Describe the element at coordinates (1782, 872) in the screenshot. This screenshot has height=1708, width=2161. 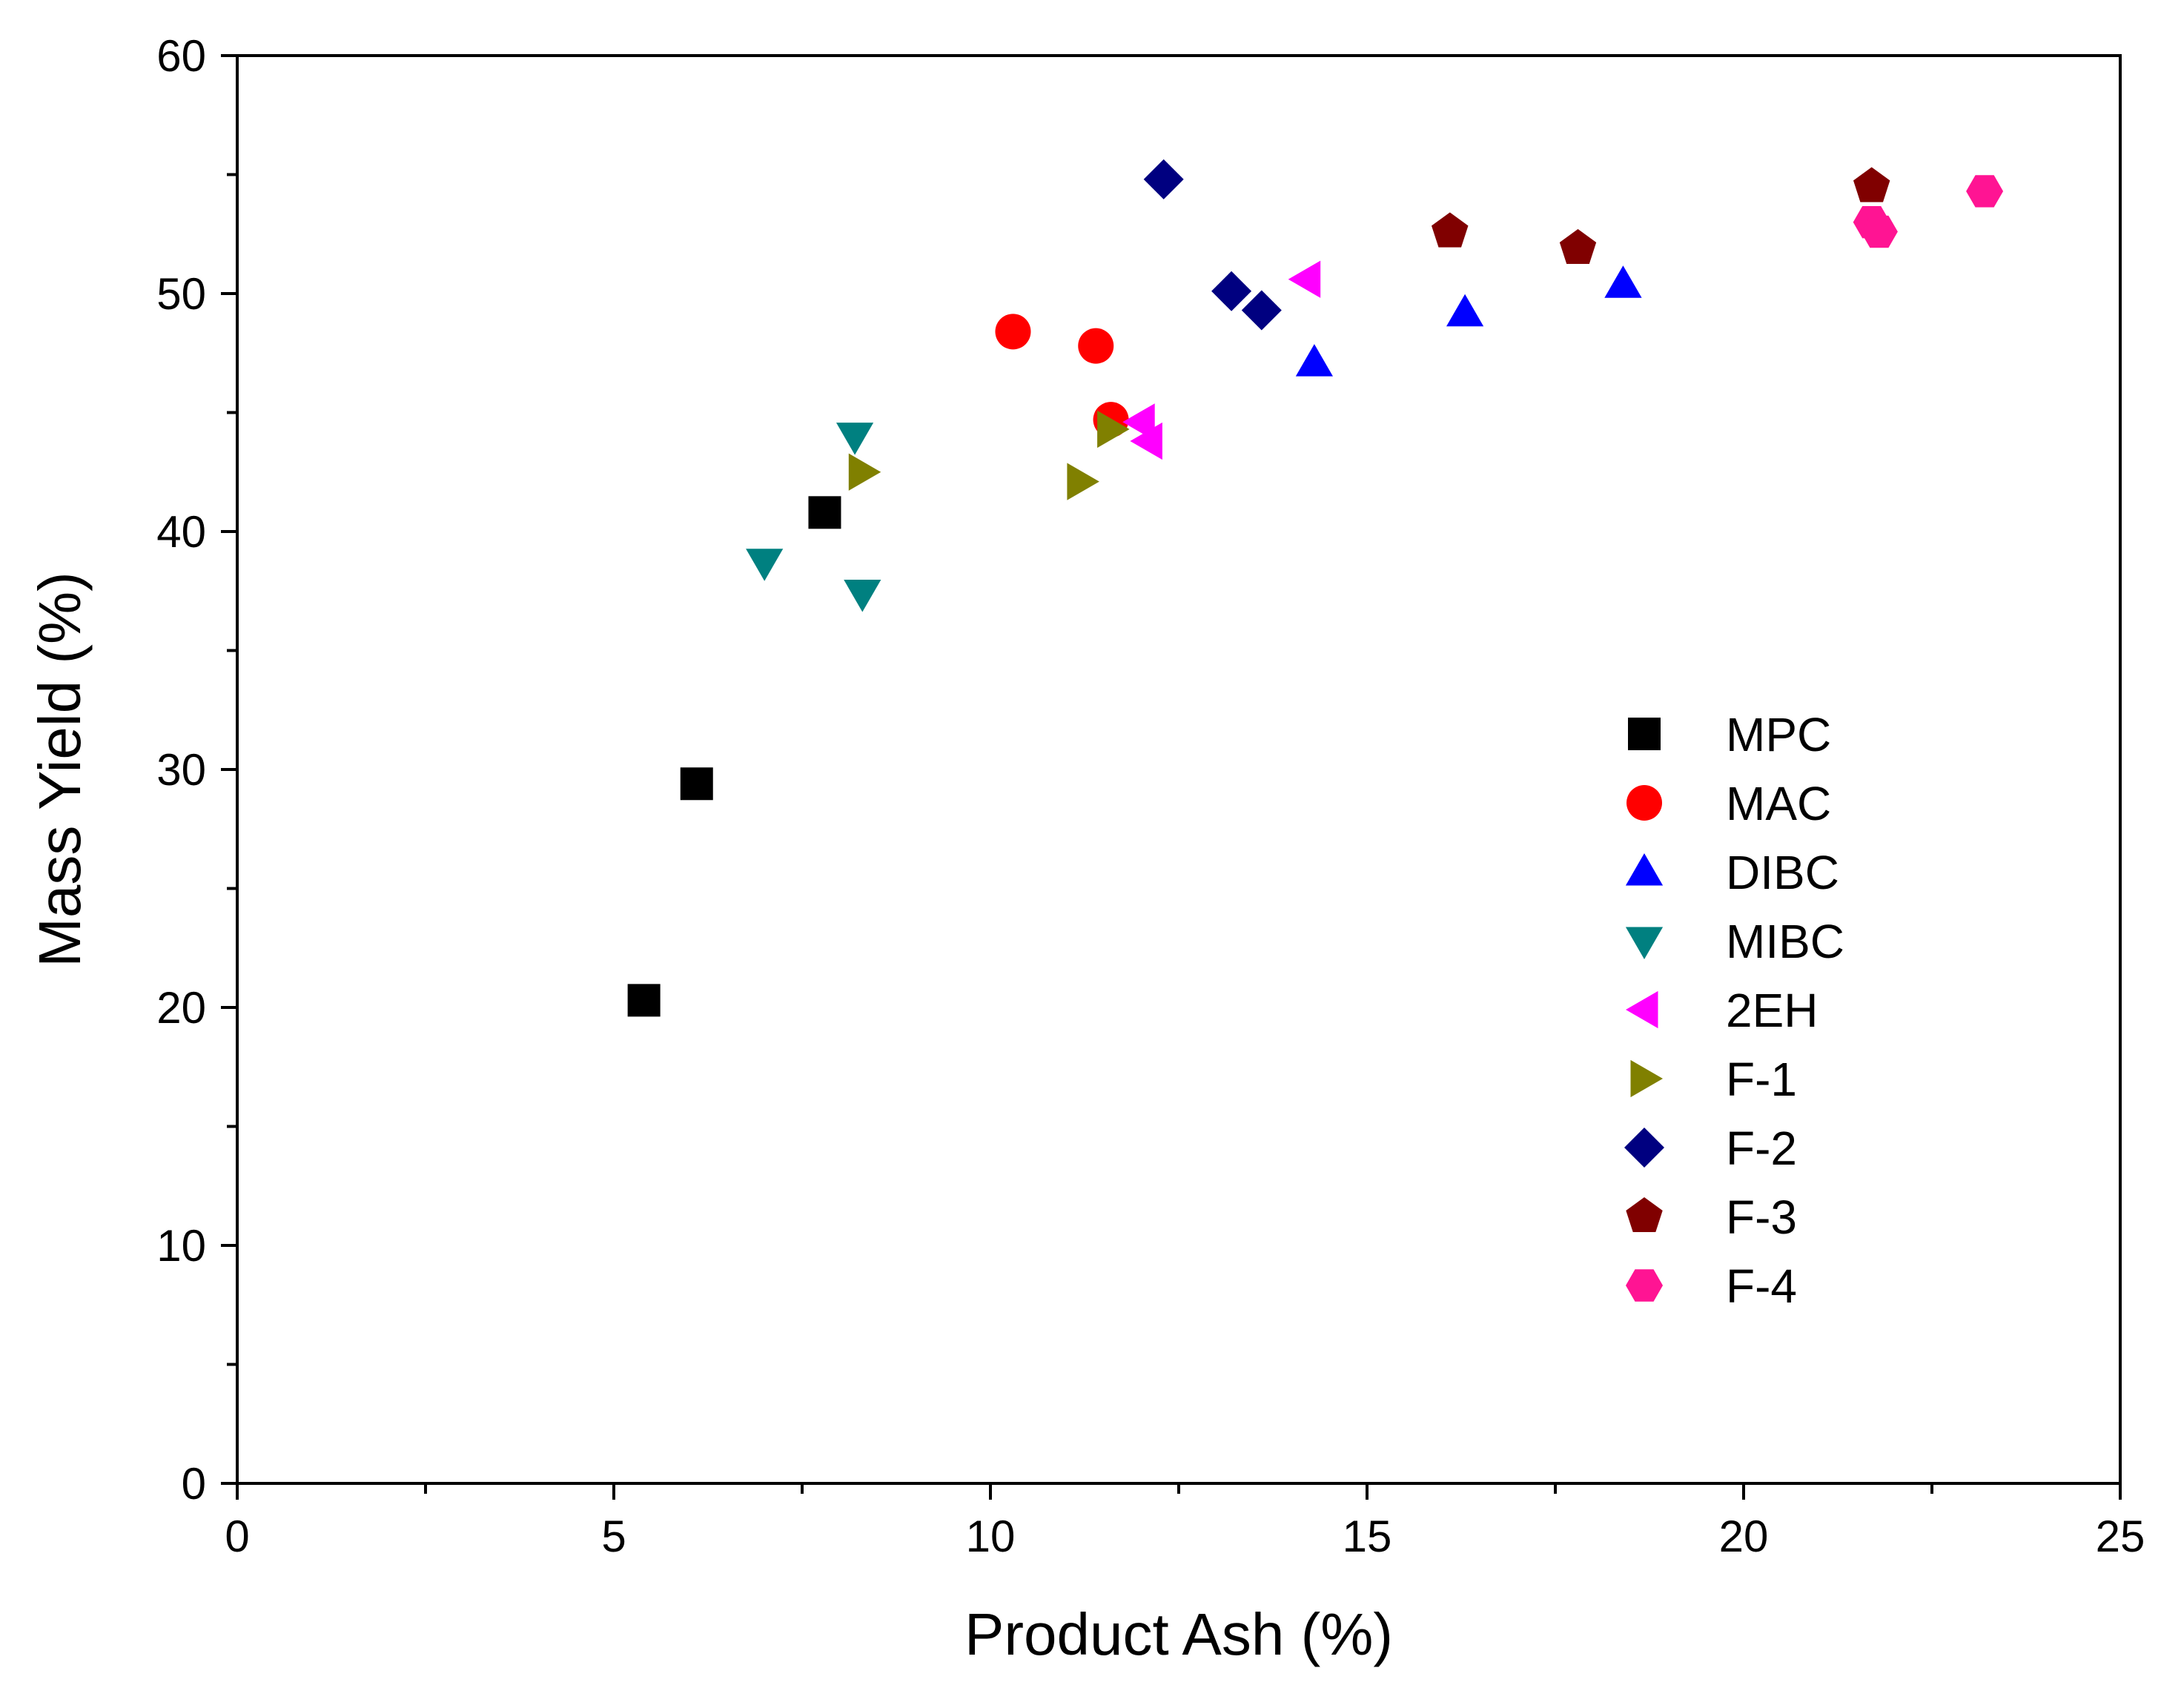
I see `legend-label-dibc: DIBC` at that location.